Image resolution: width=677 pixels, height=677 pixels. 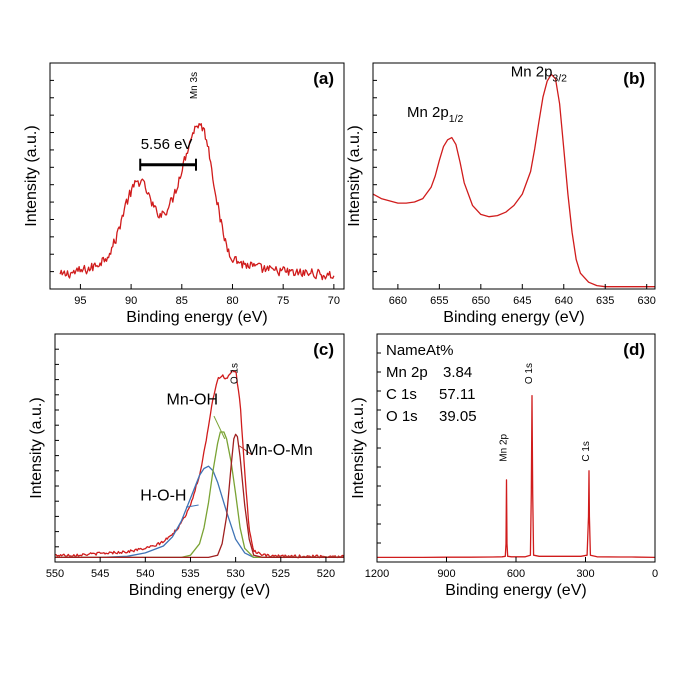 I want to click on panel-d-annotation-2-text: C 1s, so click(x=586, y=451).